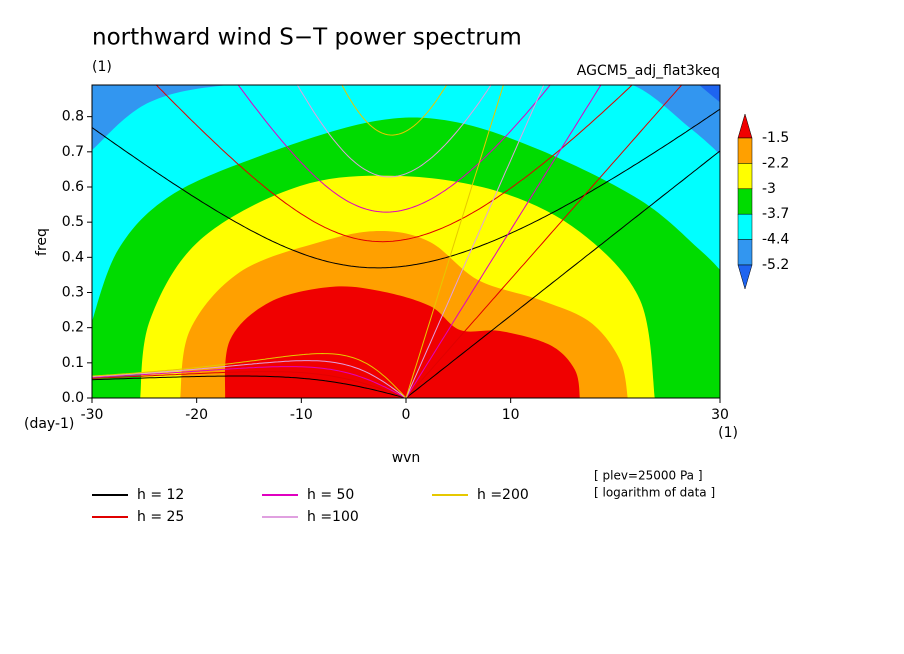 This screenshot has width=904, height=654. I want to click on colorbar-label: -3, so click(769, 189).